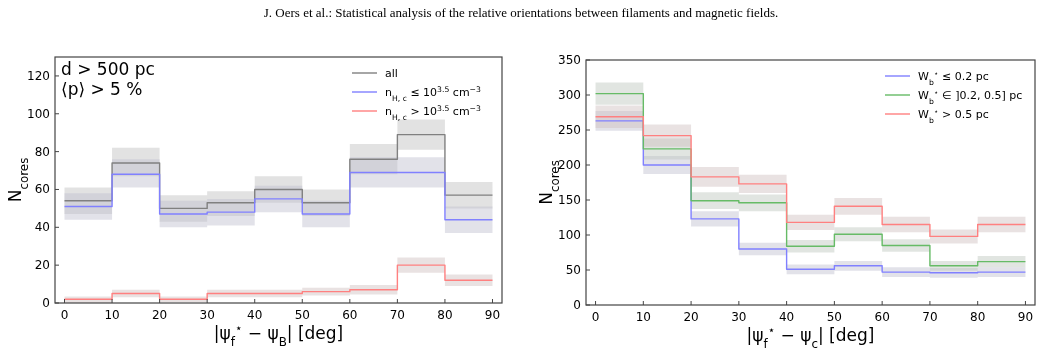 The image size is (1042, 355). Describe the element at coordinates (953, 115) in the screenshot. I see `legend-label: W$_{b}$$^{⋆}$ > 0.5 pc` at that location.